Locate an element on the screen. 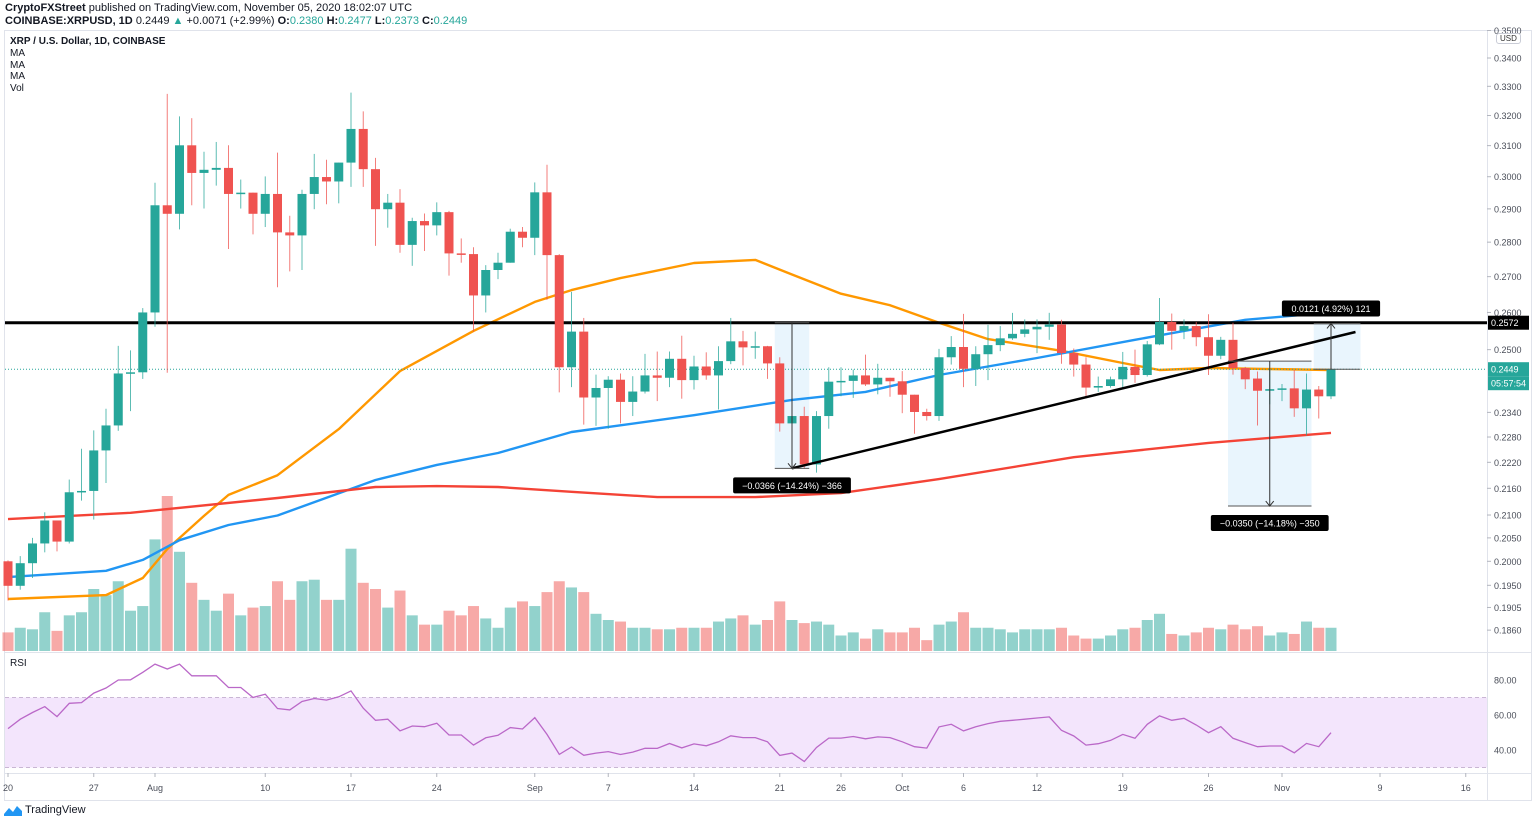 The image size is (1536, 824). legend-ma-3: MA is located at coordinates (17, 77).